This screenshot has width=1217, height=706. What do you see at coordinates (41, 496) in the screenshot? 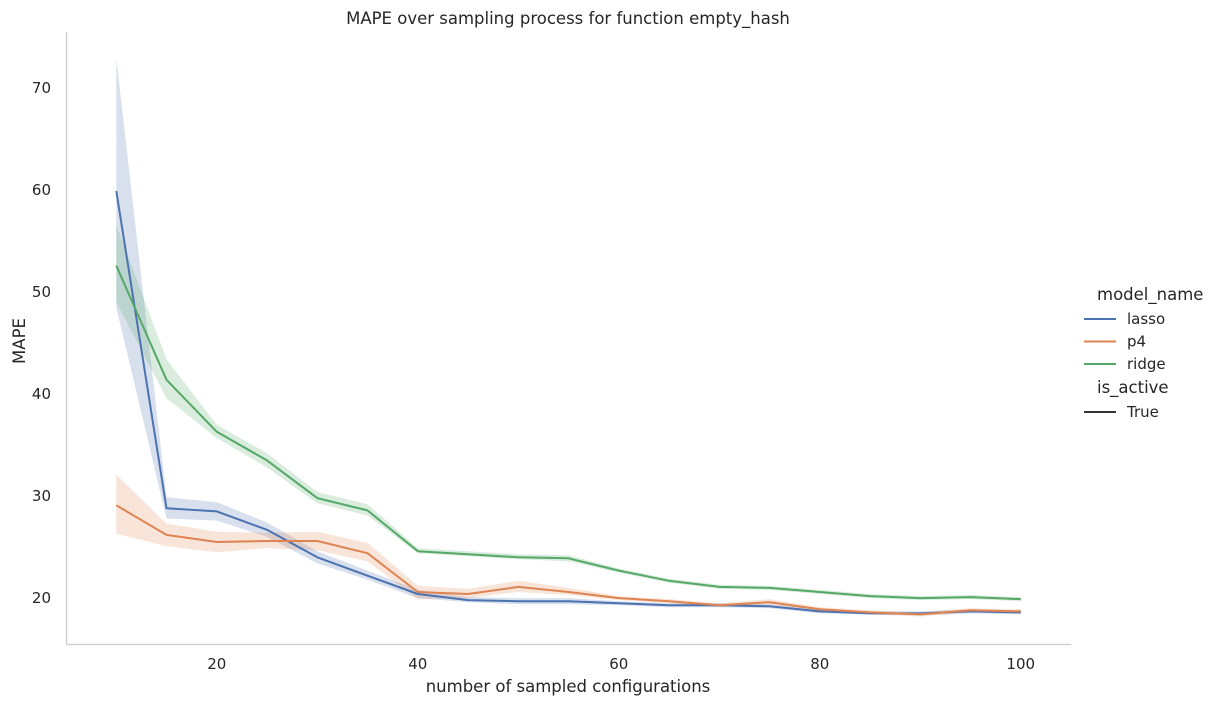
I see `y-tick-label: 30` at bounding box center [41, 496].